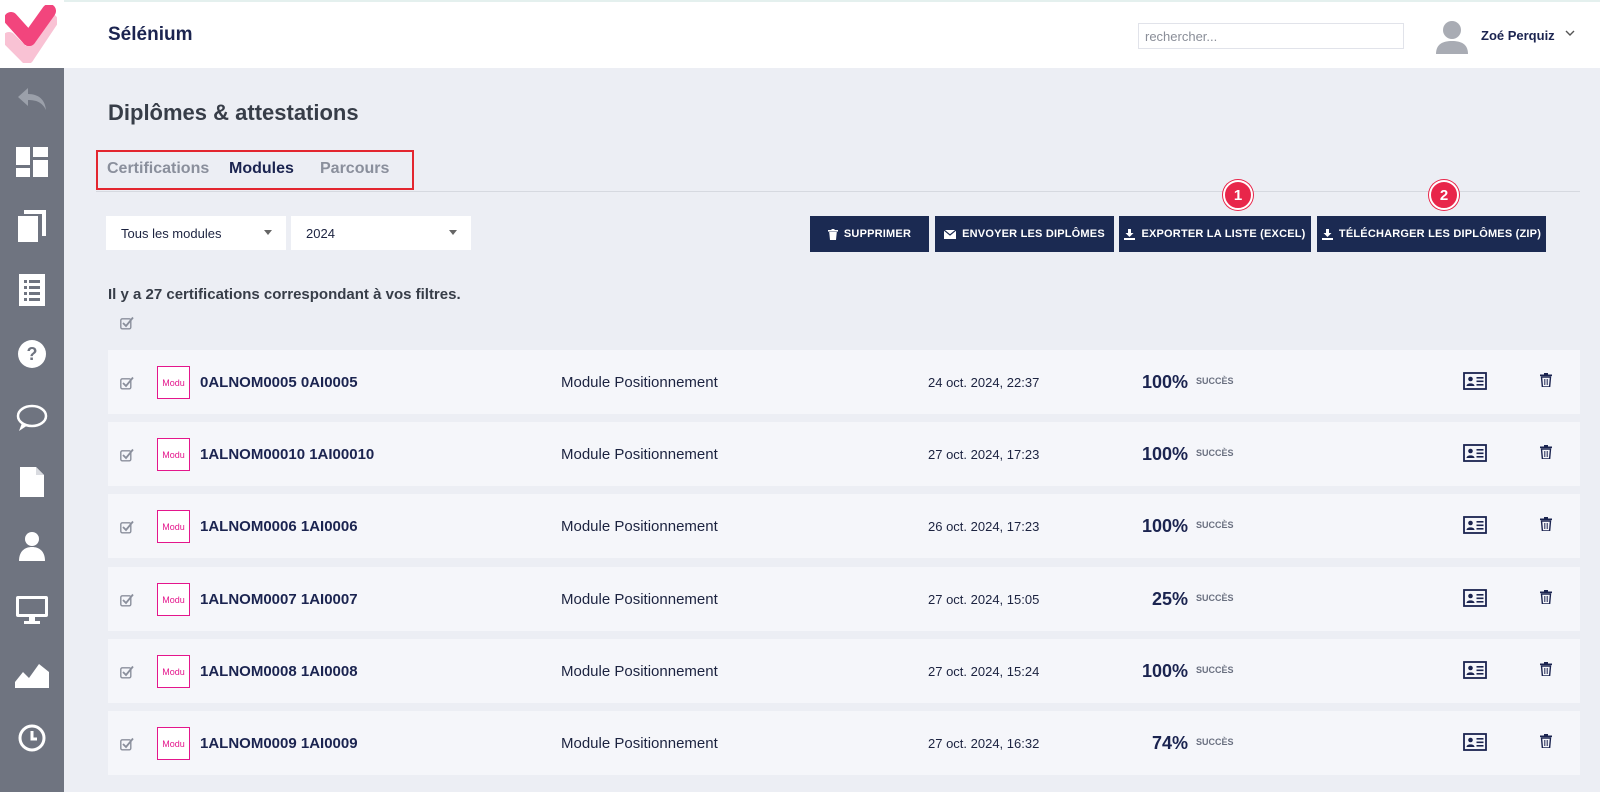  I want to click on monitor-icon, so click(32, 610).